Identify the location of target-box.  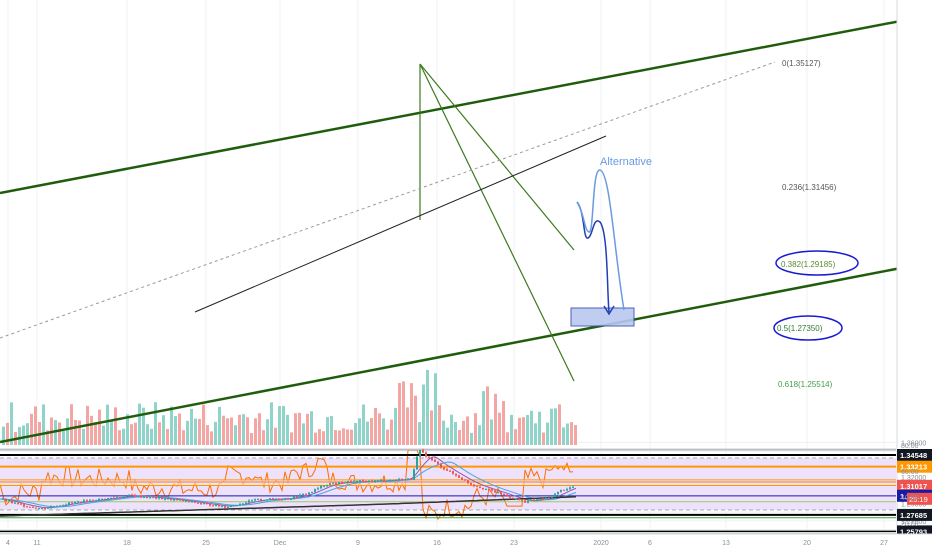
(602, 317).